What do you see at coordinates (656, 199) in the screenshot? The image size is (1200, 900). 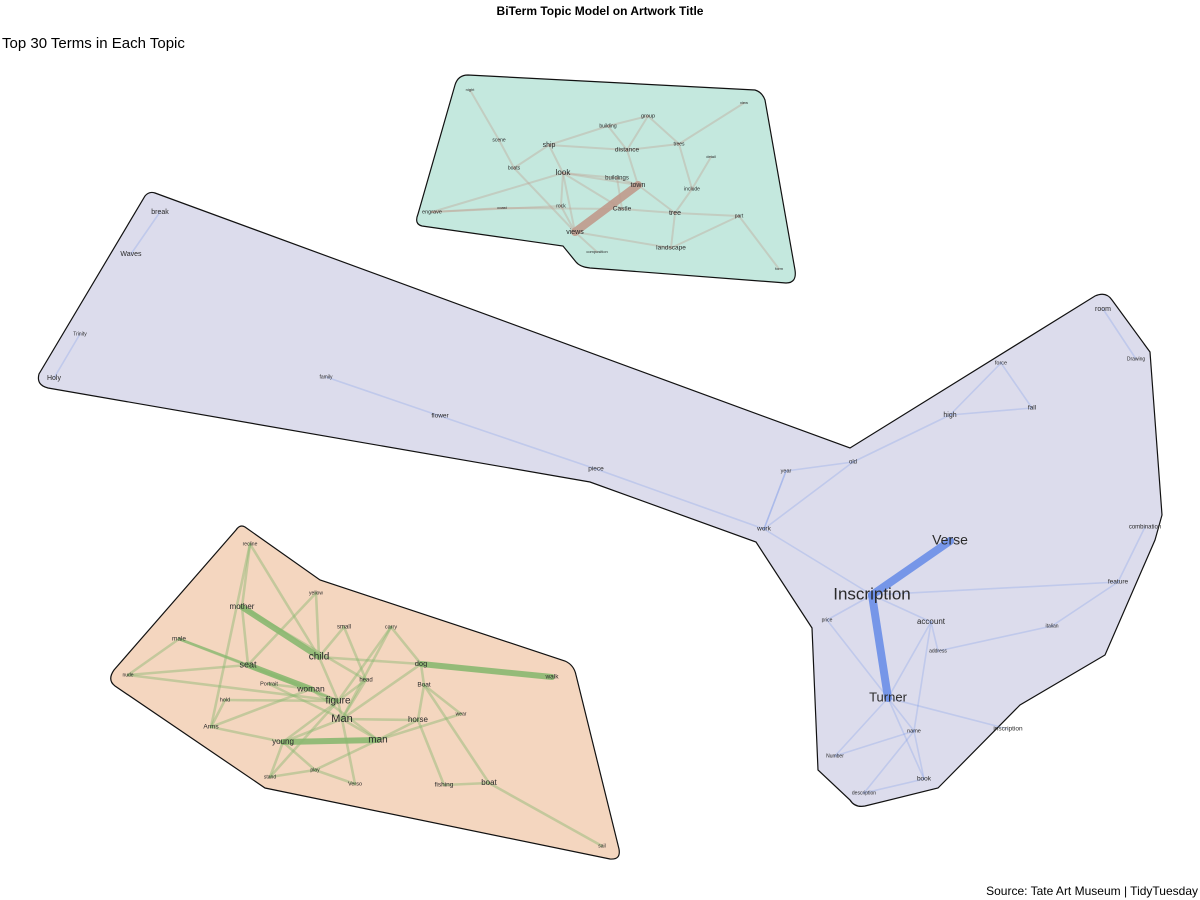 I see `edge-town-tree` at bounding box center [656, 199].